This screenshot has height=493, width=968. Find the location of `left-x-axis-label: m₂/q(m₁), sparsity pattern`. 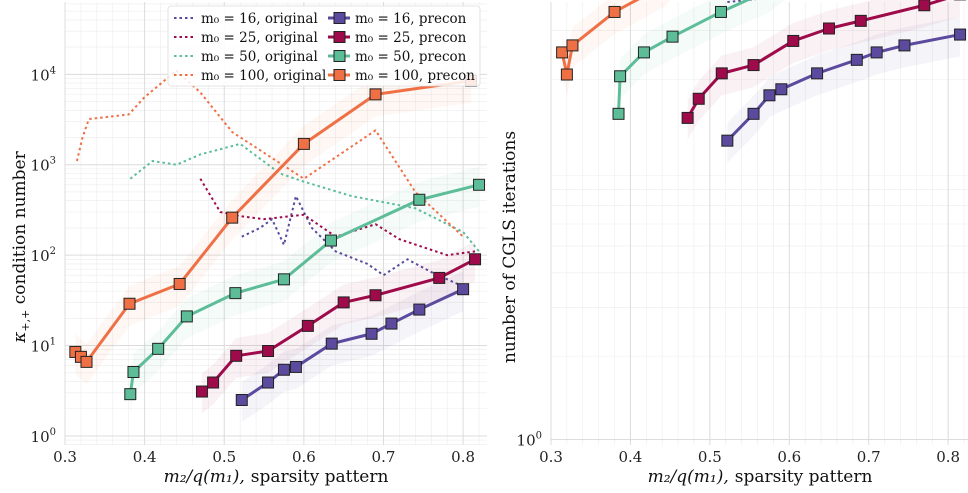

left-x-axis-label: m₂/q(m₁), sparsity pattern is located at coordinates (276, 477).